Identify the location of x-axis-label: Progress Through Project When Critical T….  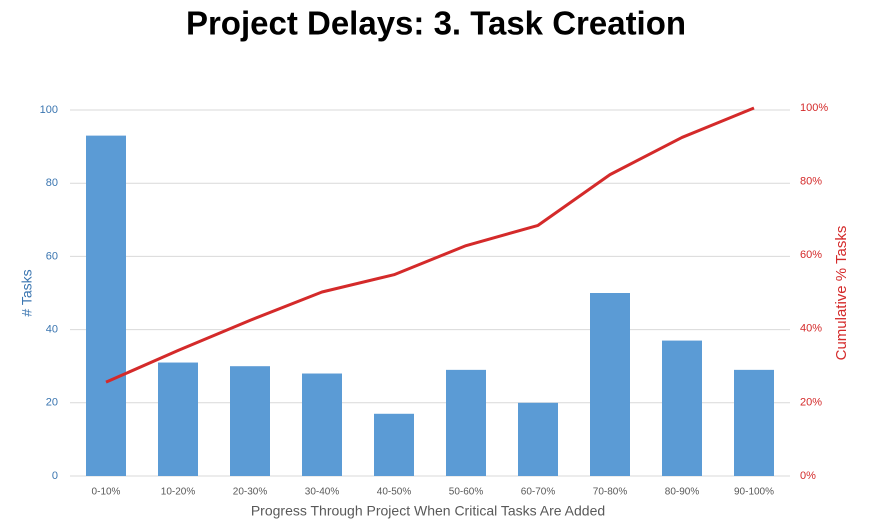
(428, 511).